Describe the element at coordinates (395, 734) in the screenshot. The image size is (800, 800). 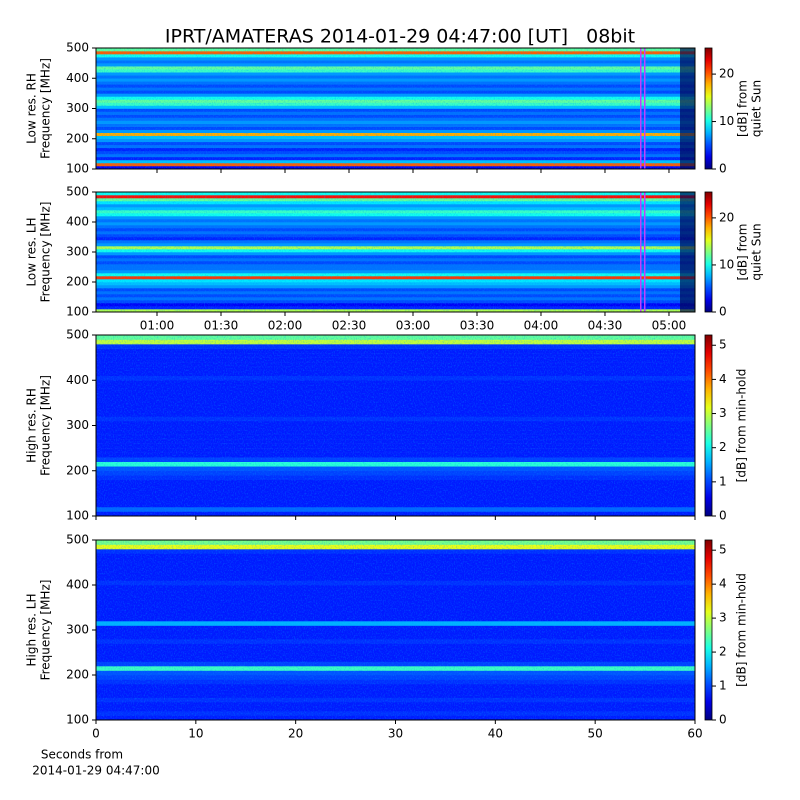
I see `x-tick-label: 30` at that location.